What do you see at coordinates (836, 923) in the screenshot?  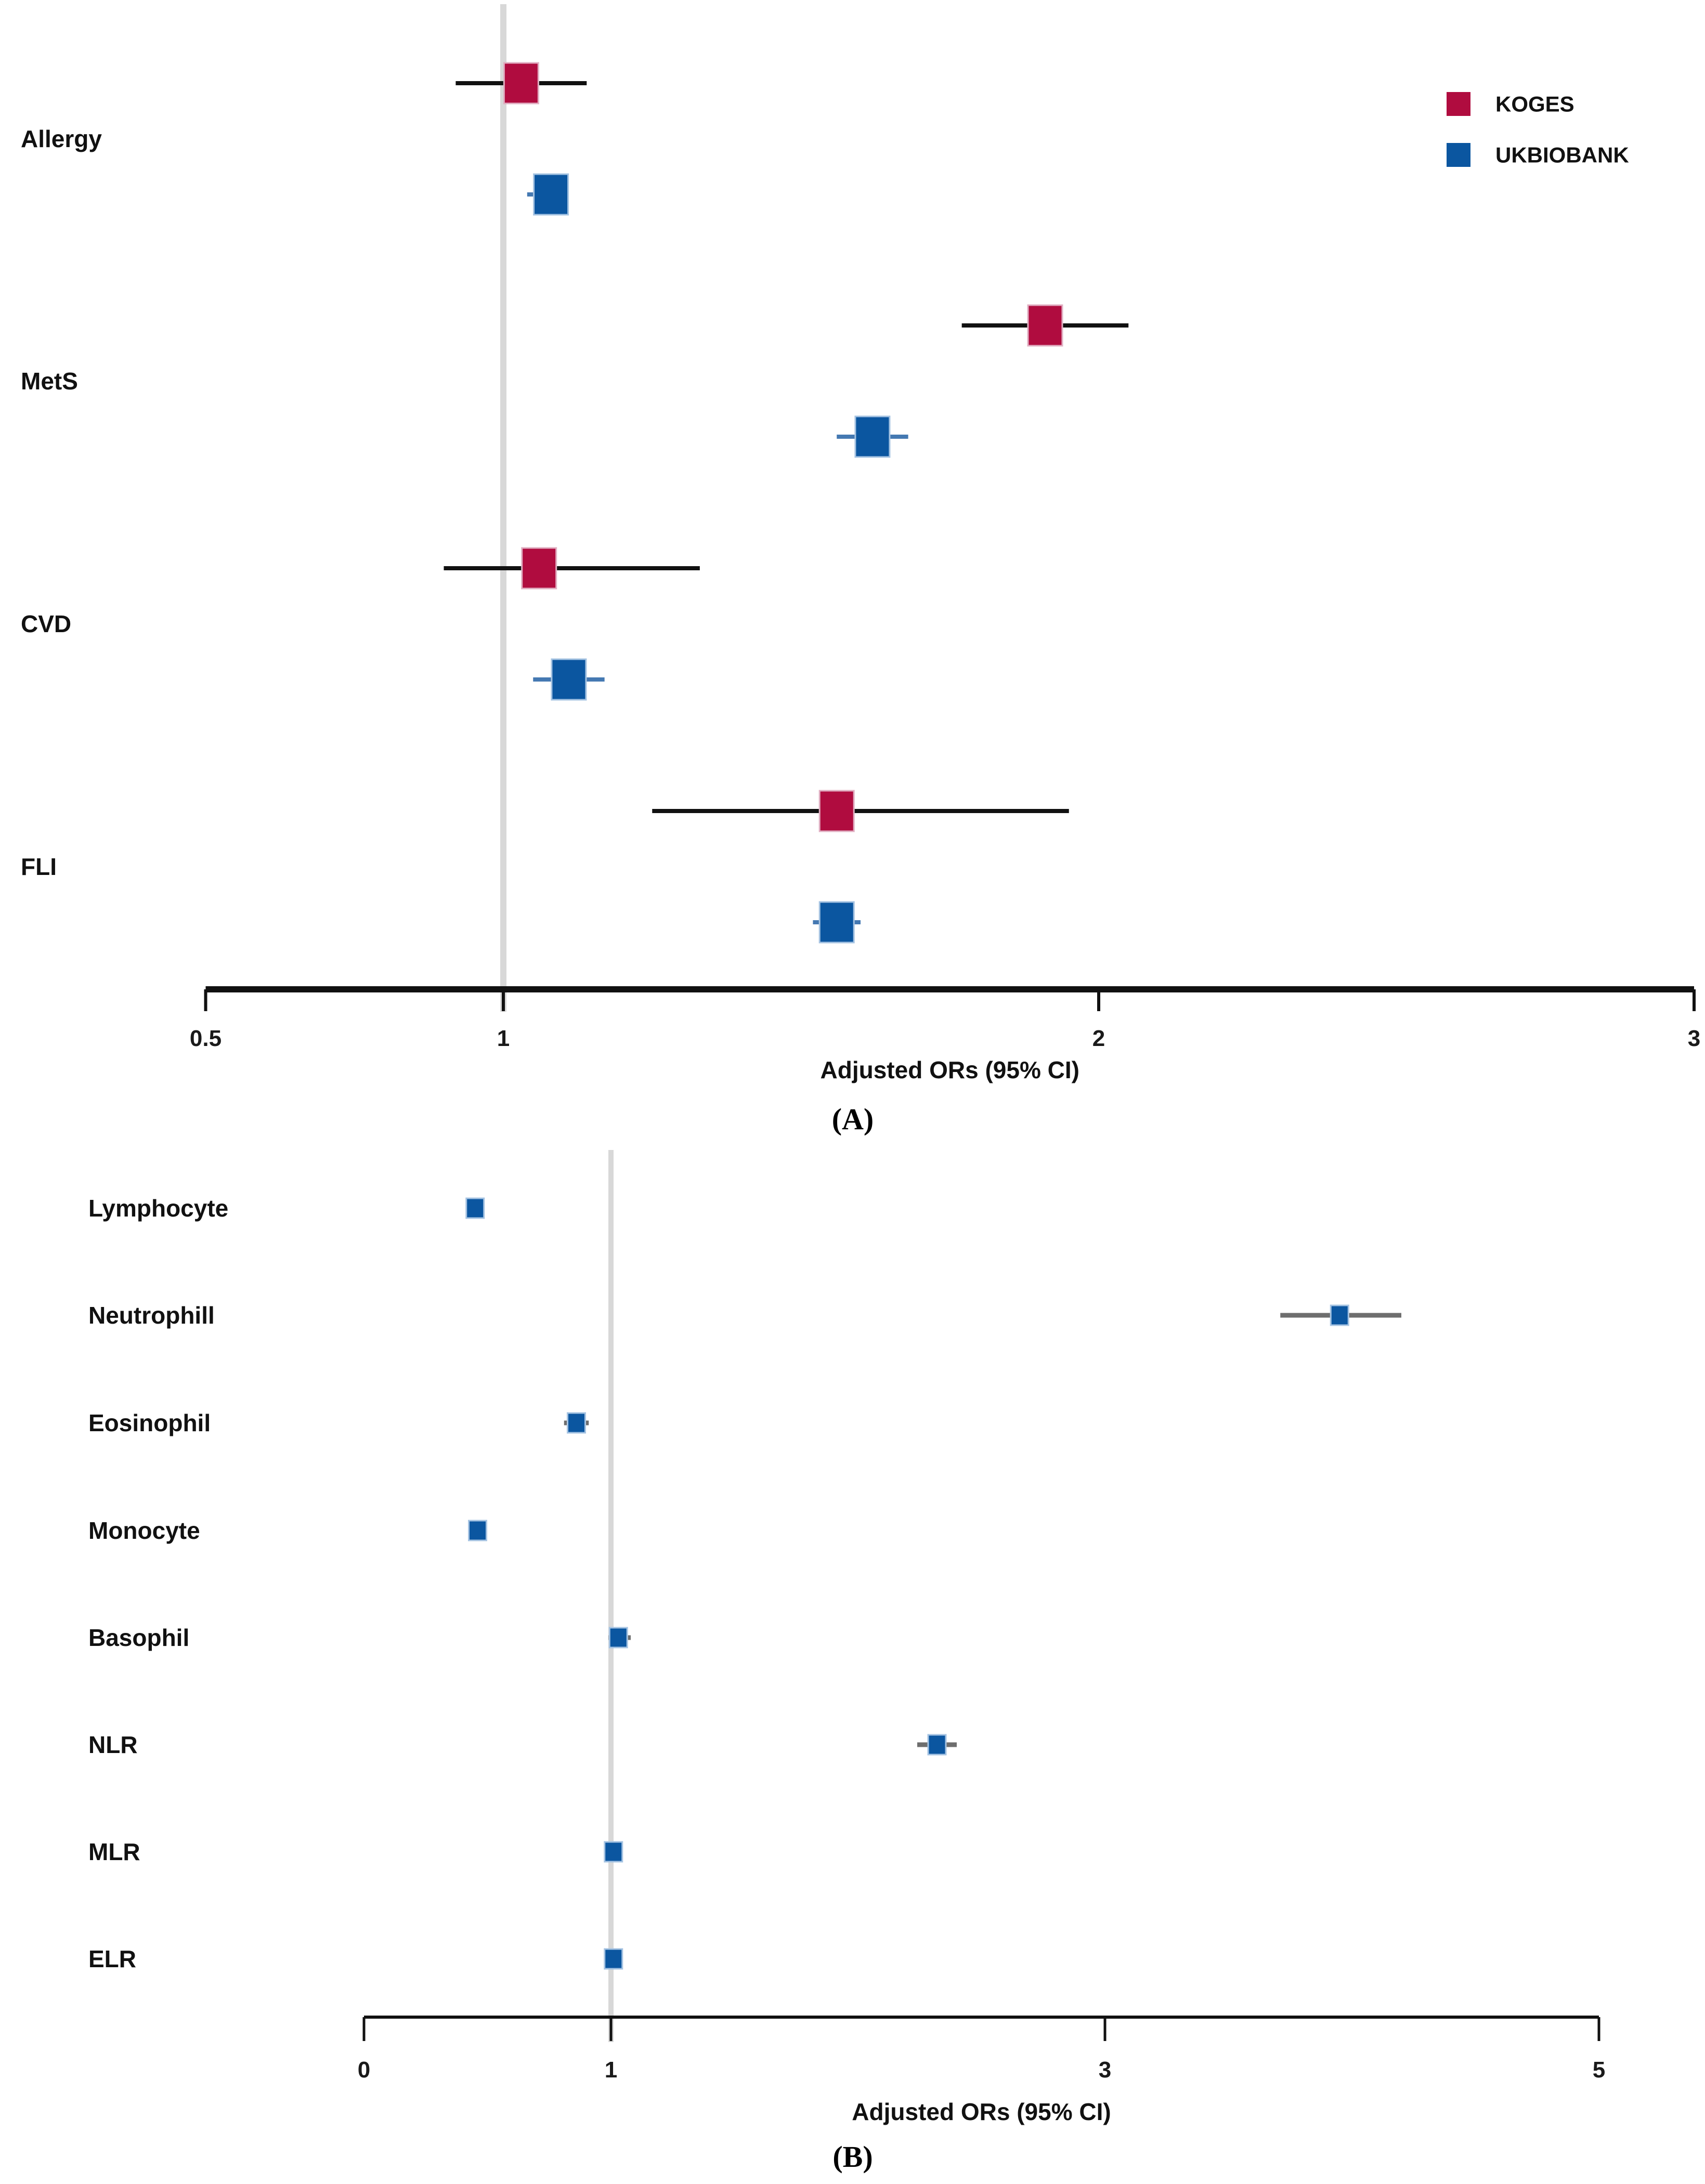 I see `marker-A-FLI-UKBIOBANK` at bounding box center [836, 923].